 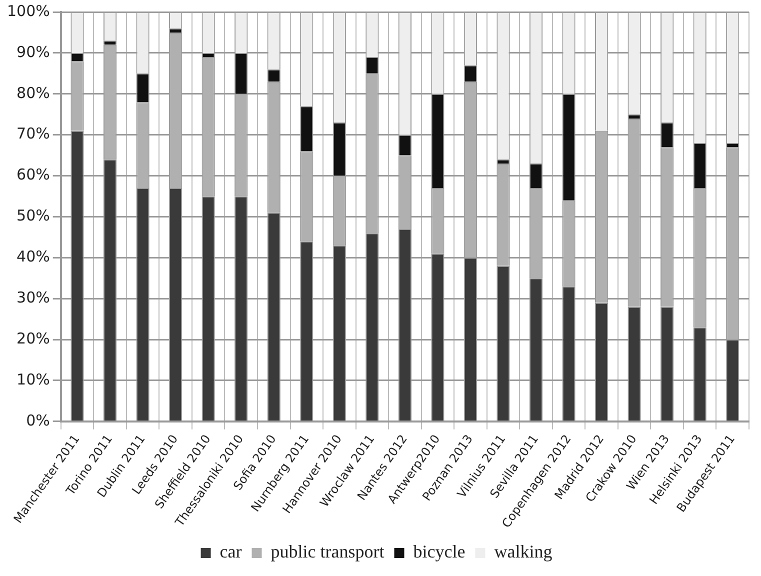 What do you see at coordinates (33, 133) in the screenshot?
I see `y-tick-label: 70%` at bounding box center [33, 133].